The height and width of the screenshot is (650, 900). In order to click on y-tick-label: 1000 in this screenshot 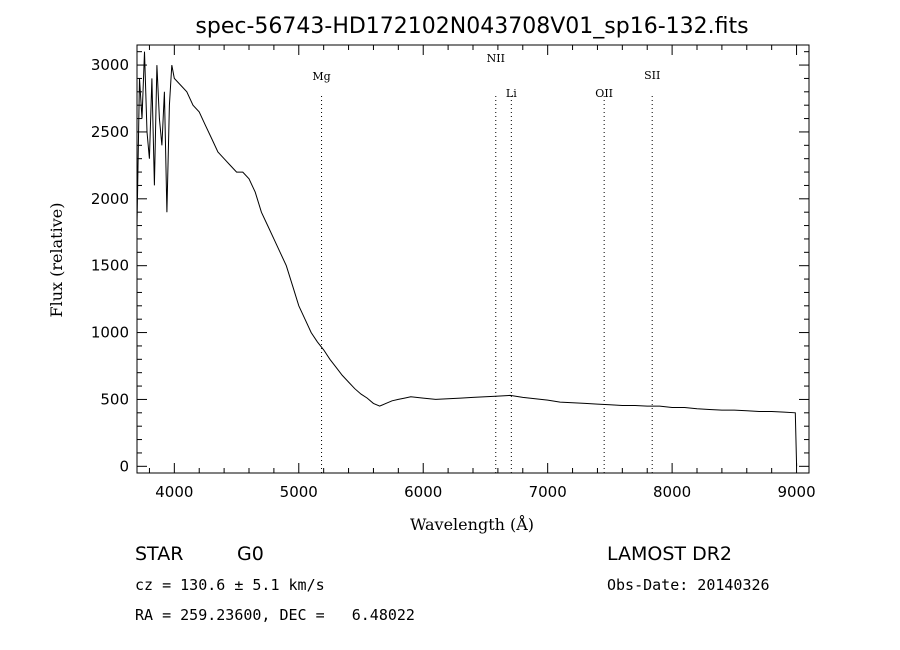, I will do `click(110, 333)`.